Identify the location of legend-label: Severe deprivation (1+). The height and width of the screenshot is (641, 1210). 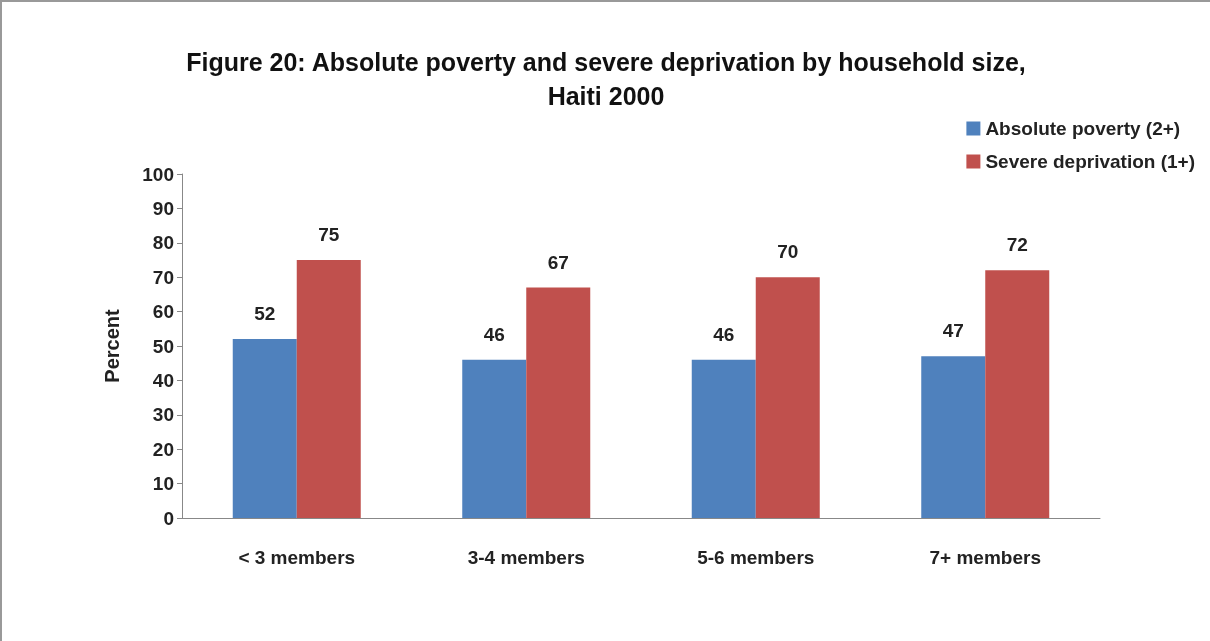
(1090, 161).